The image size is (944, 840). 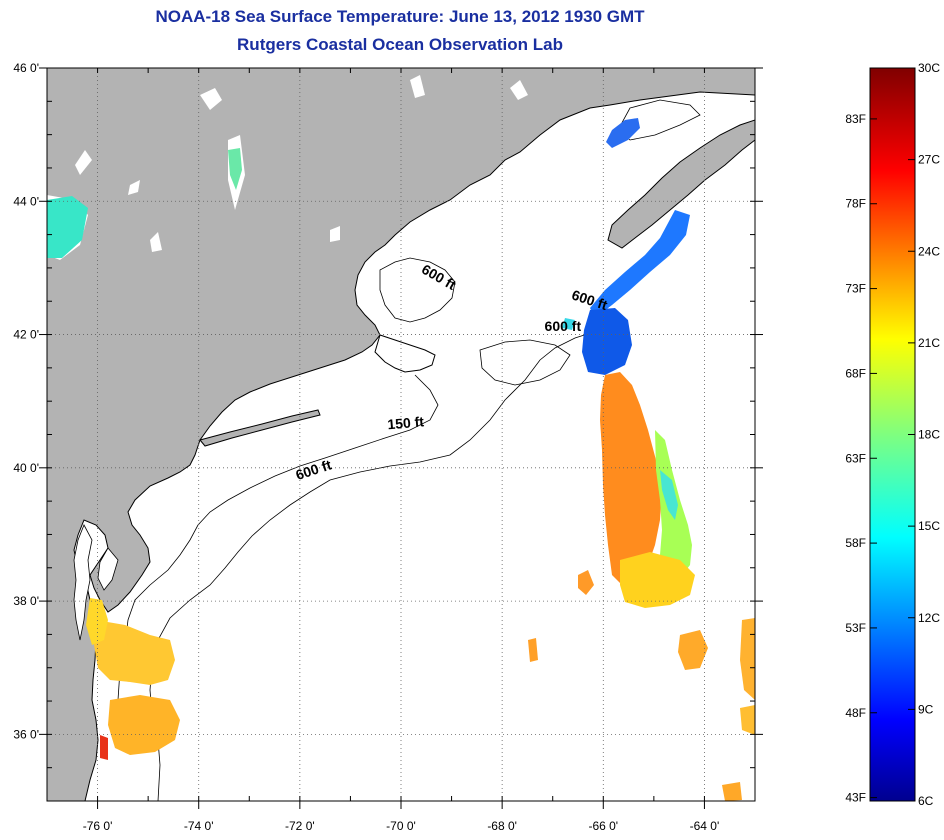 I want to click on sst-patch-small-orange, so click(x=533, y=650).